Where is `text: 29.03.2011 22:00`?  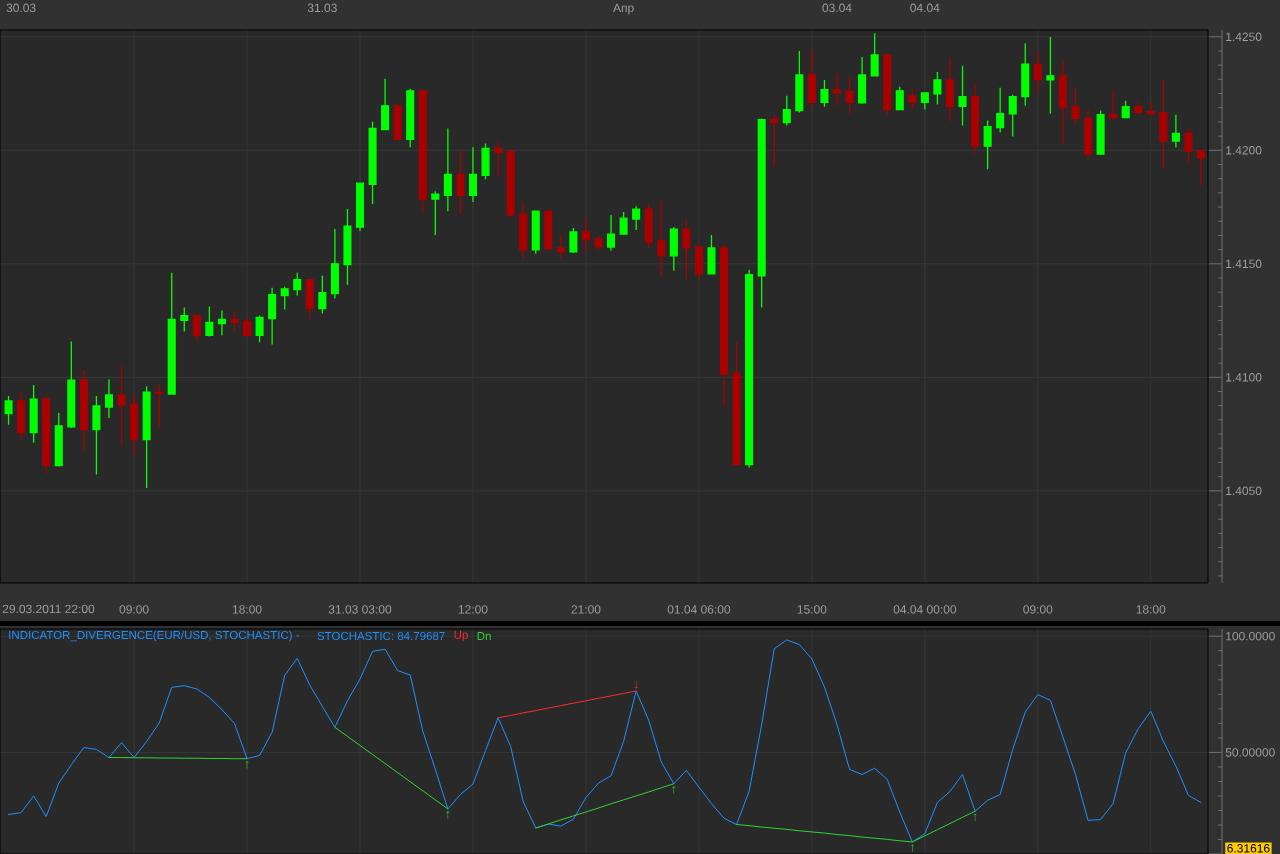 text: 29.03.2011 22:00 is located at coordinates (48, 609).